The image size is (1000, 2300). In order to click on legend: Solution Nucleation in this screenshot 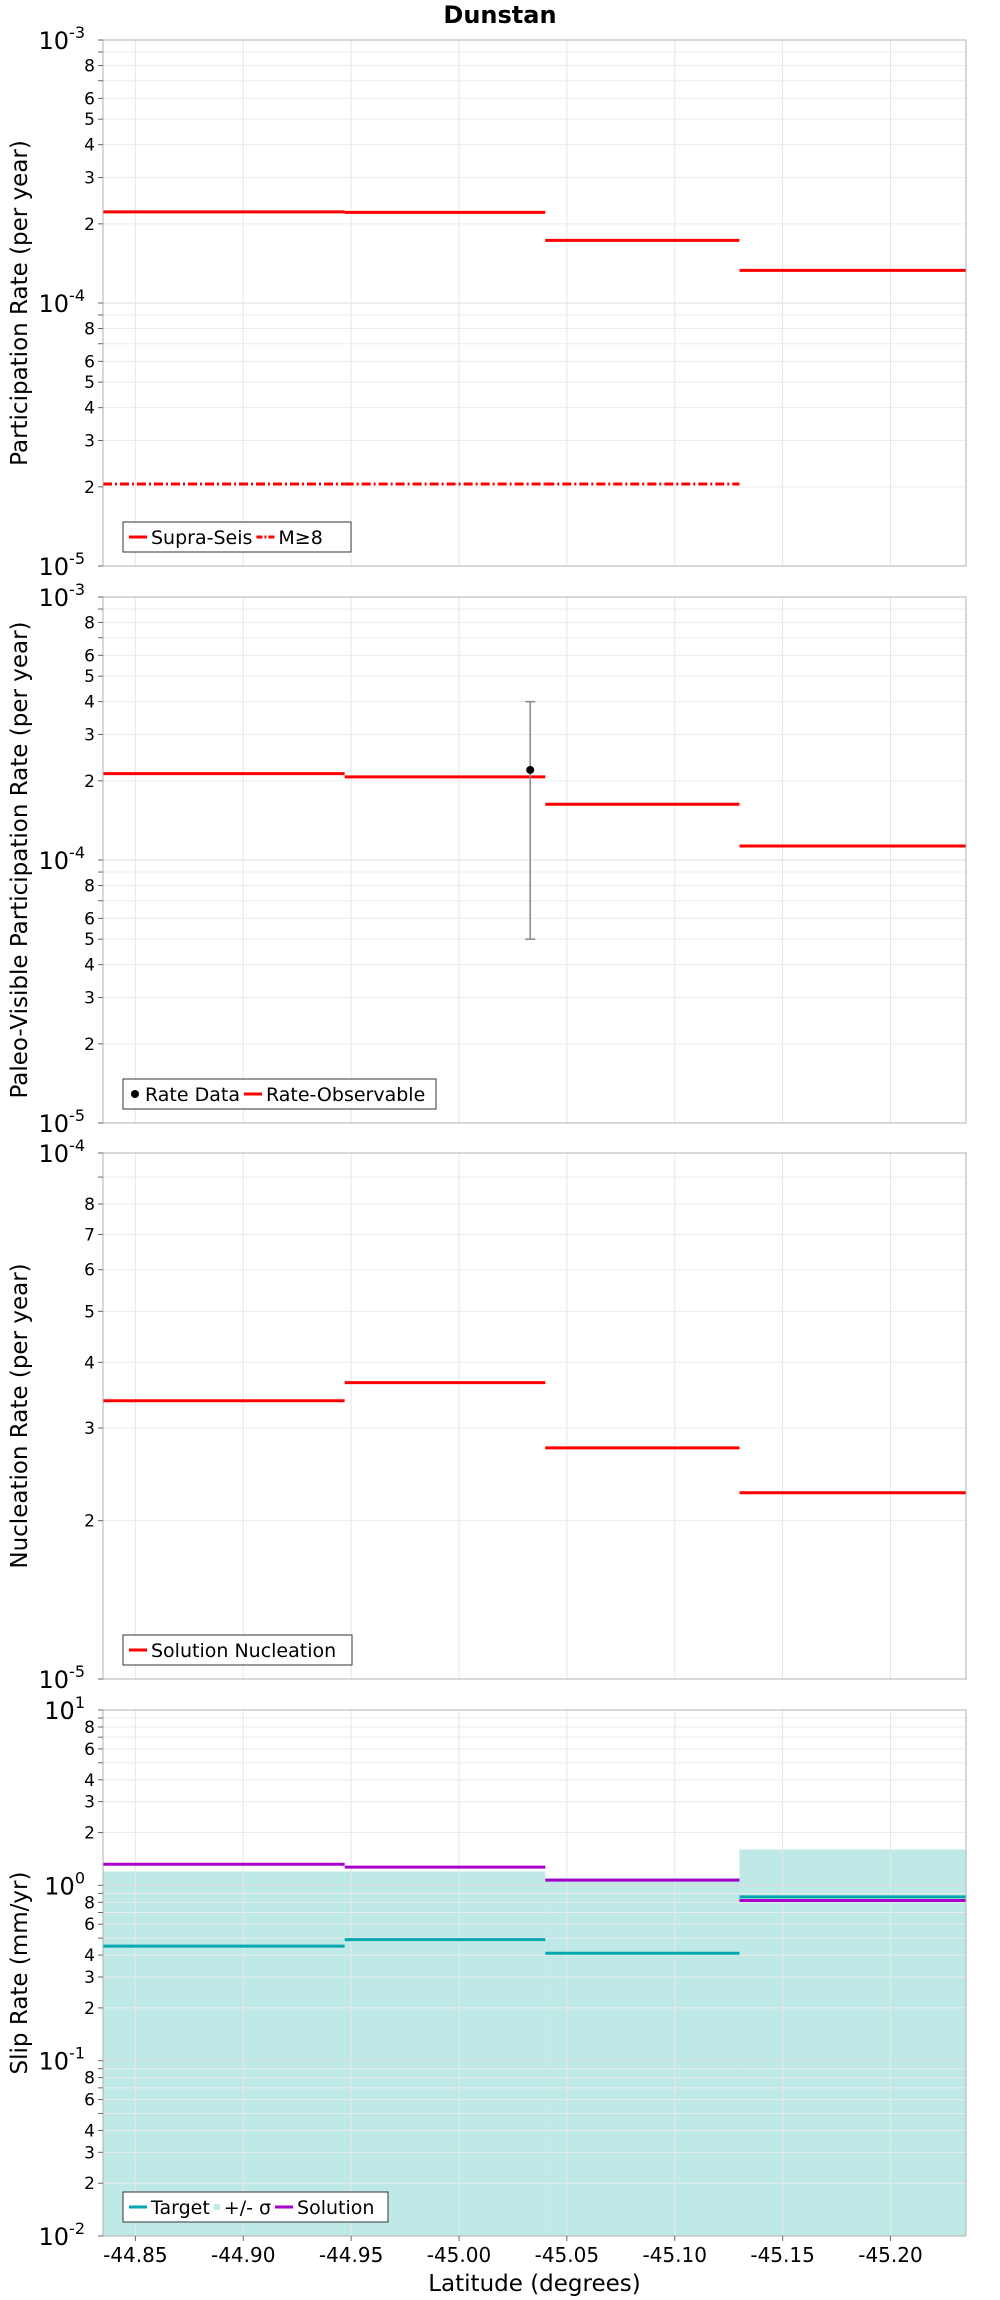, I will do `click(237, 1650)`.